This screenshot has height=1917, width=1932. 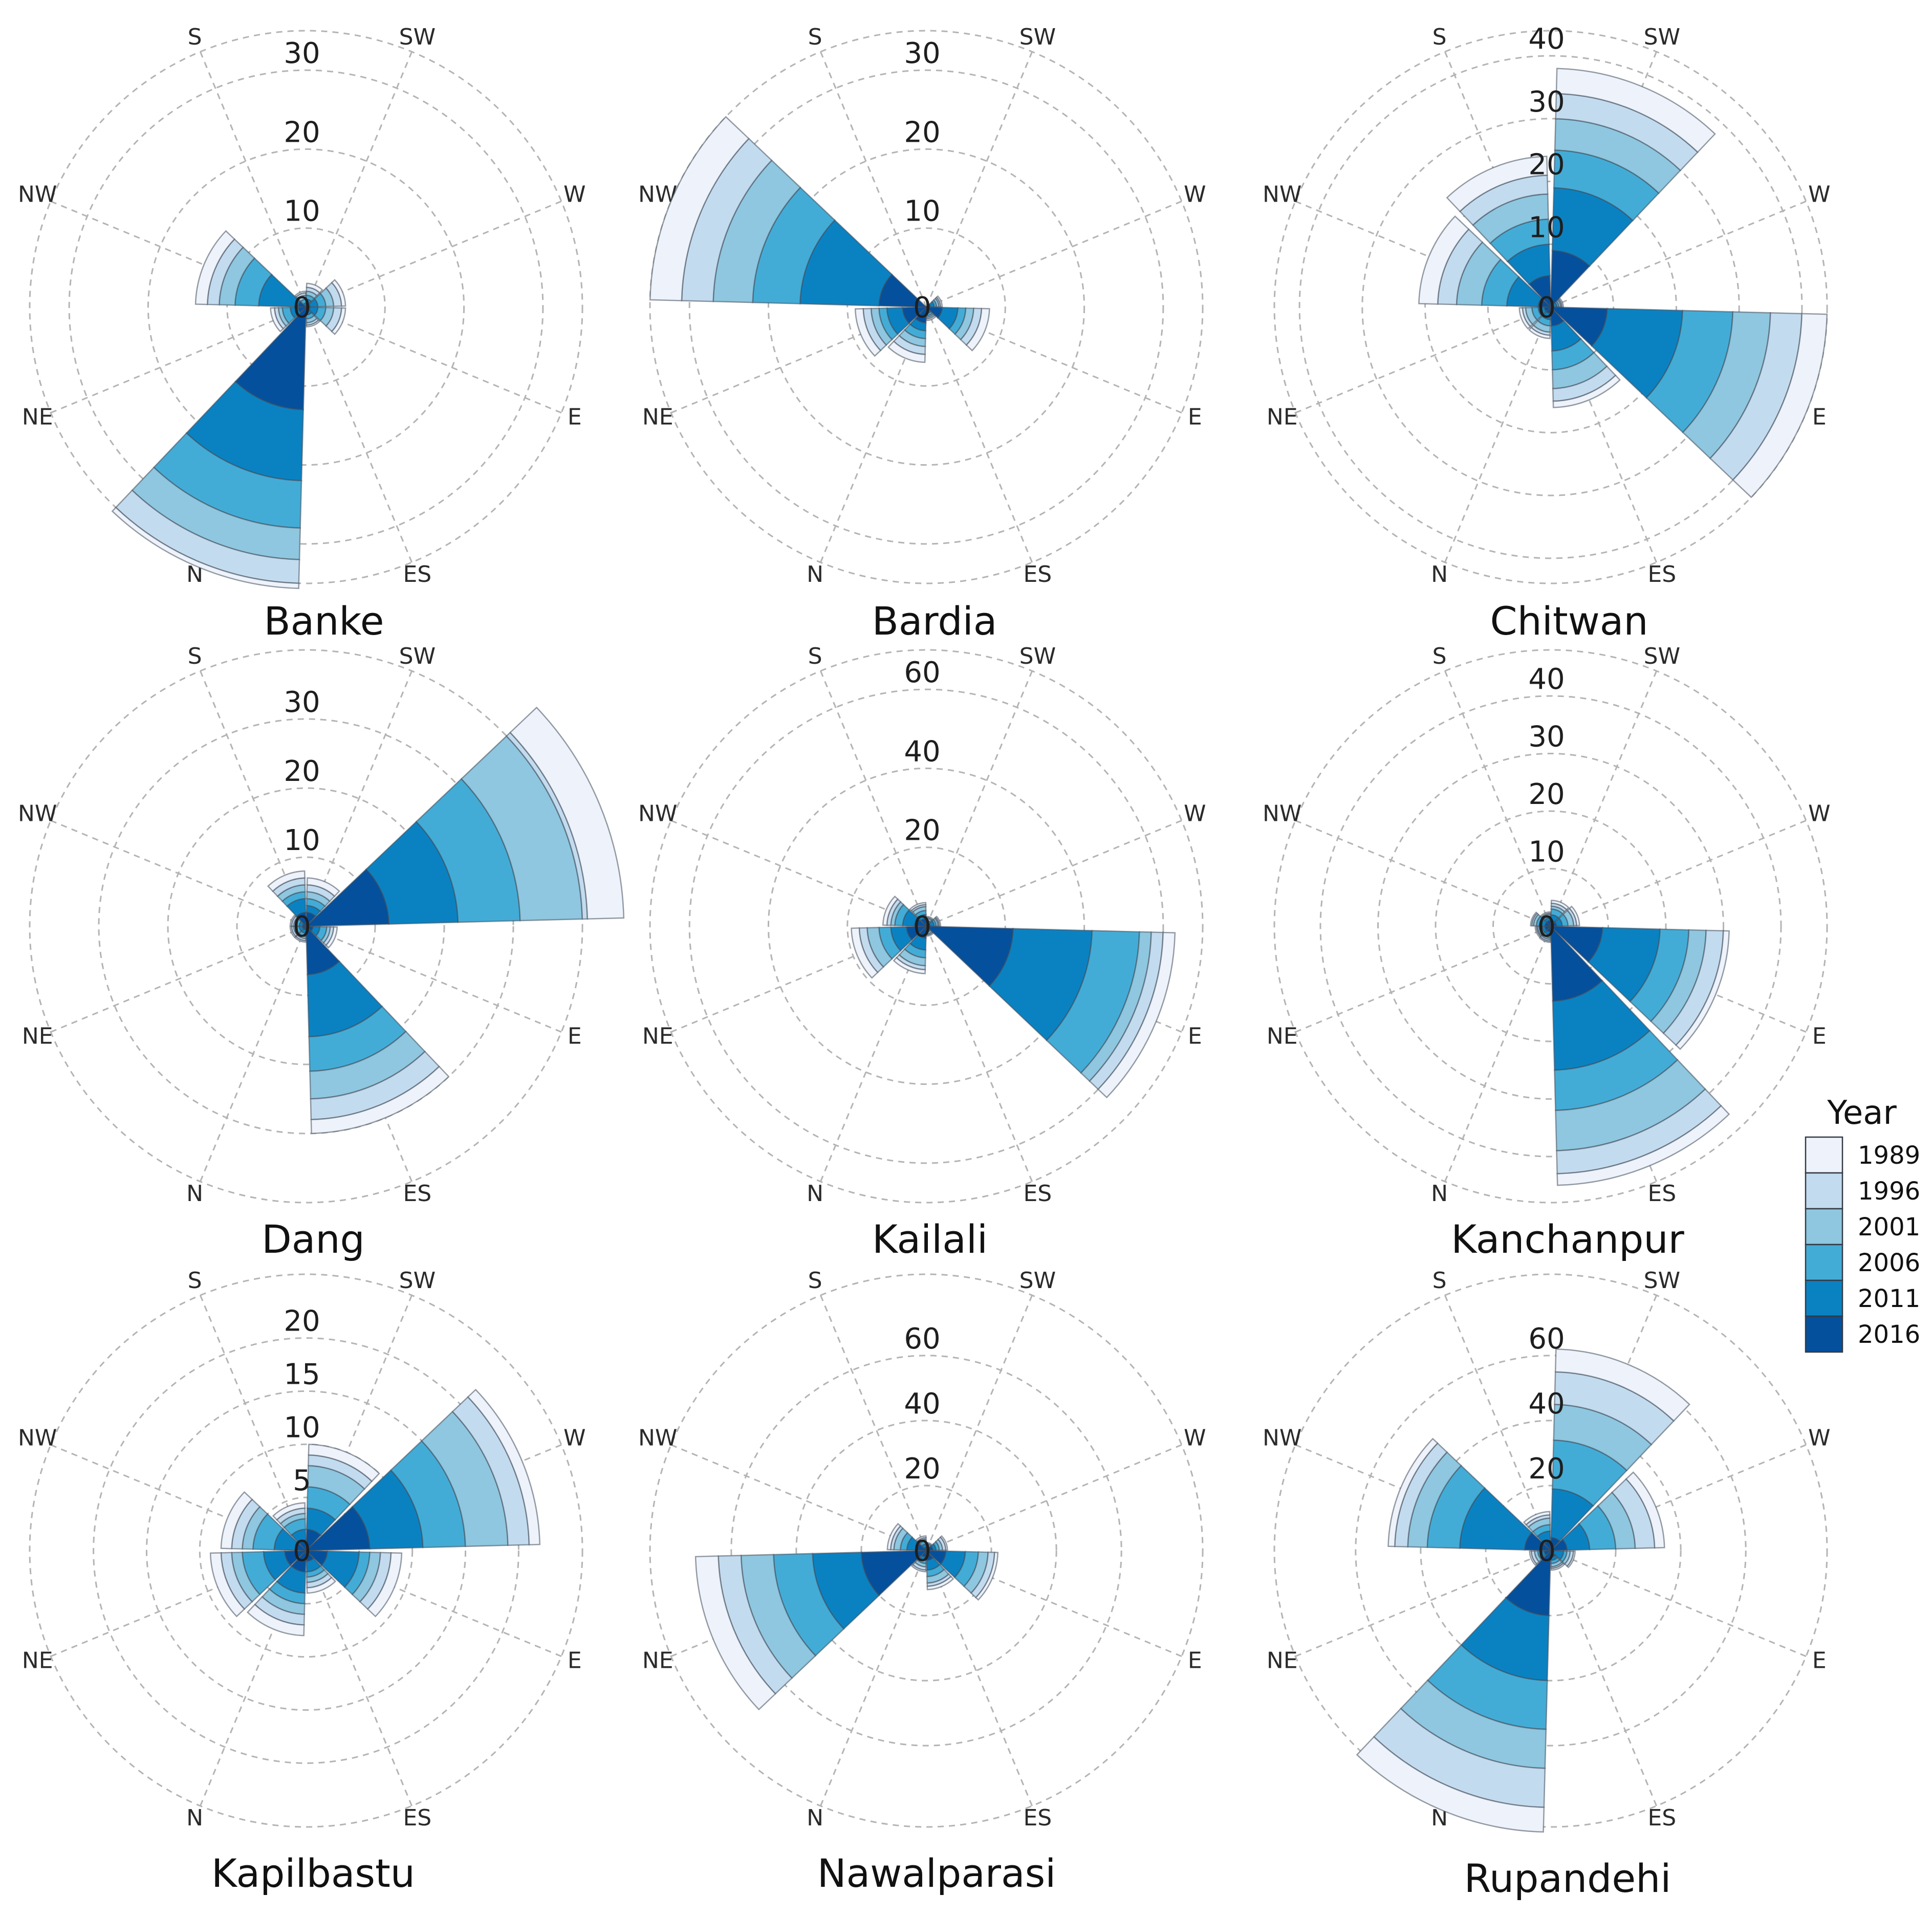 I want to click on tick-label: 10, so click(x=302, y=1427).